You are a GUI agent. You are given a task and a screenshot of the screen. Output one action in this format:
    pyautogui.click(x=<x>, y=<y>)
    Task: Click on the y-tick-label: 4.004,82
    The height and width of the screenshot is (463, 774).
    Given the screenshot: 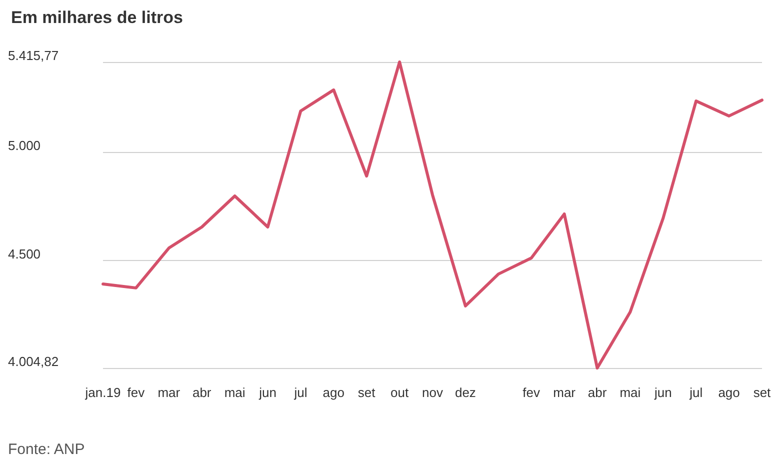 What is the action you would take?
    pyautogui.click(x=33, y=361)
    